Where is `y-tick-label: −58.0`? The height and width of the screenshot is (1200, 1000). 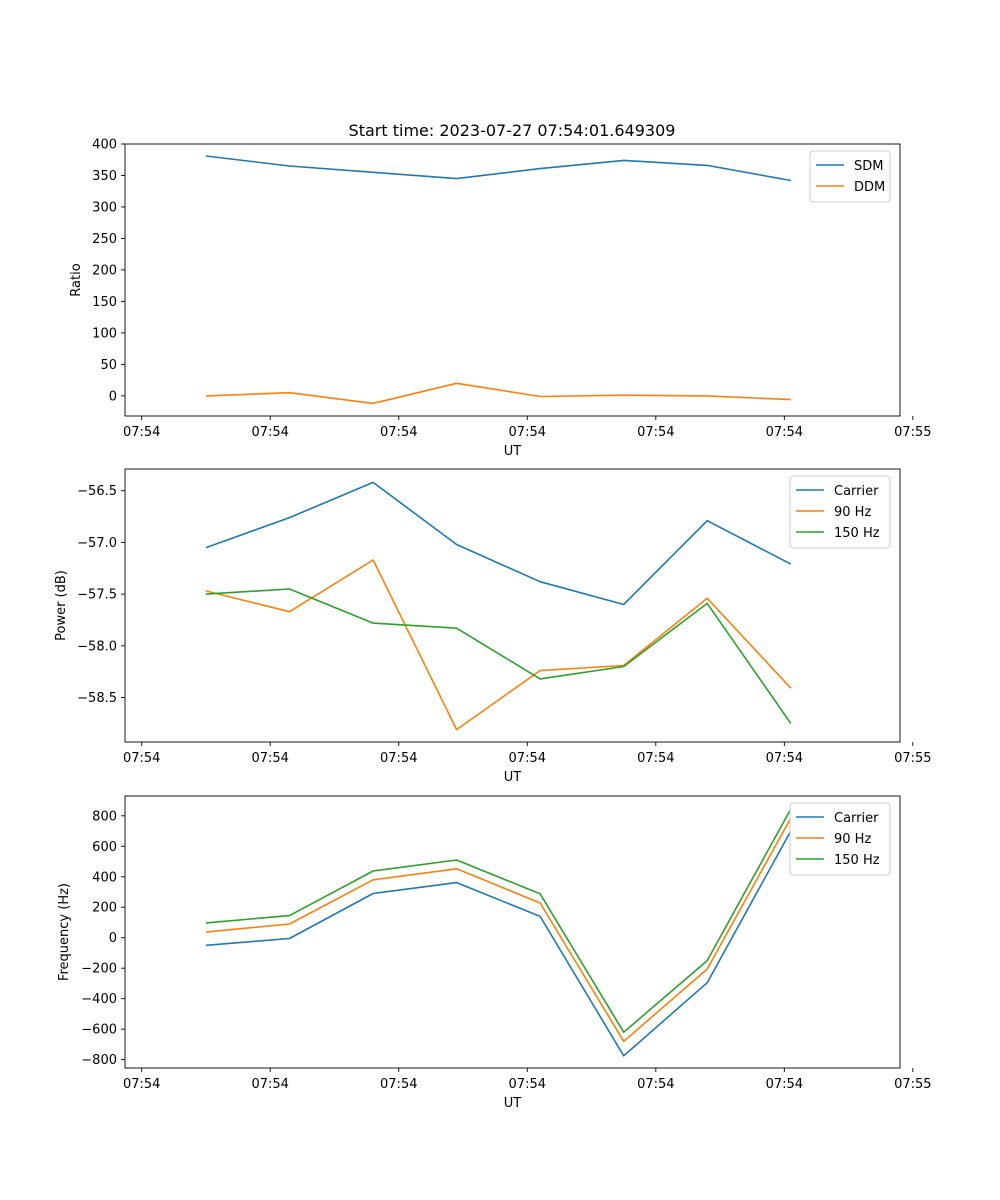
y-tick-label: −58.0 is located at coordinates (97, 646).